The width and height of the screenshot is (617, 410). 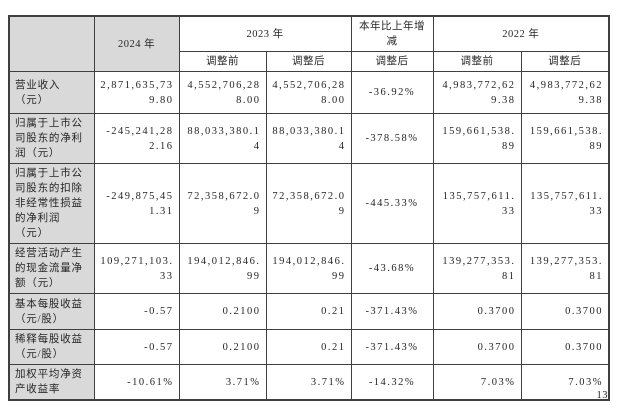 What do you see at coordinates (51, 203) in the screenshot?
I see `row-label: 归属于上市公司股东的扣除非经常性损益的净利润（元）` at bounding box center [51, 203].